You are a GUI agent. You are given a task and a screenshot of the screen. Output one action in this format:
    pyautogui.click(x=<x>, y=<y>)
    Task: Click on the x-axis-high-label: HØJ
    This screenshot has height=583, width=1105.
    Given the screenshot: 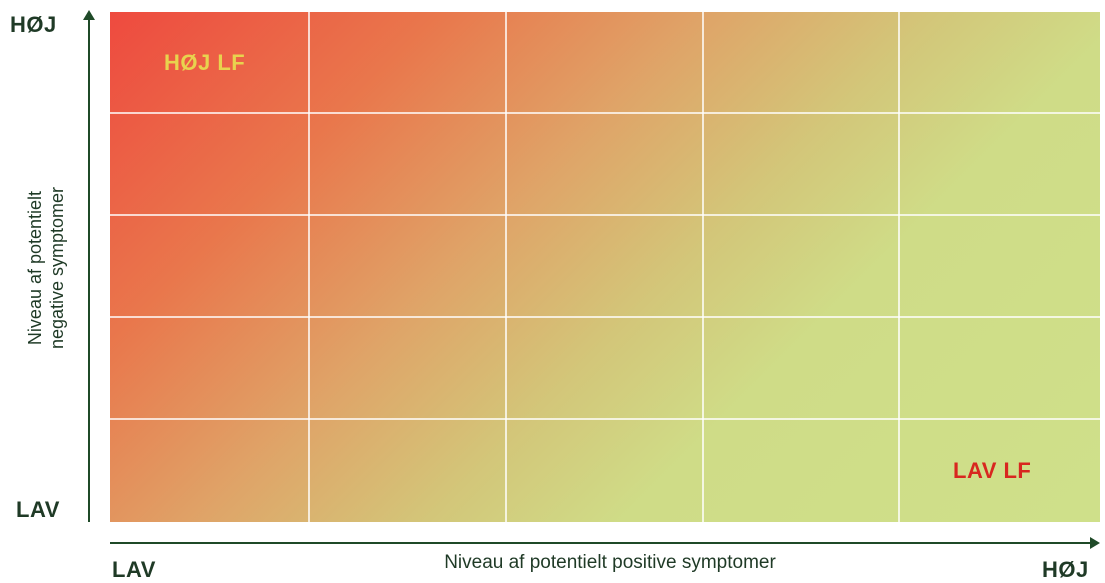 What is the action you would take?
    pyautogui.click(x=1065, y=569)
    